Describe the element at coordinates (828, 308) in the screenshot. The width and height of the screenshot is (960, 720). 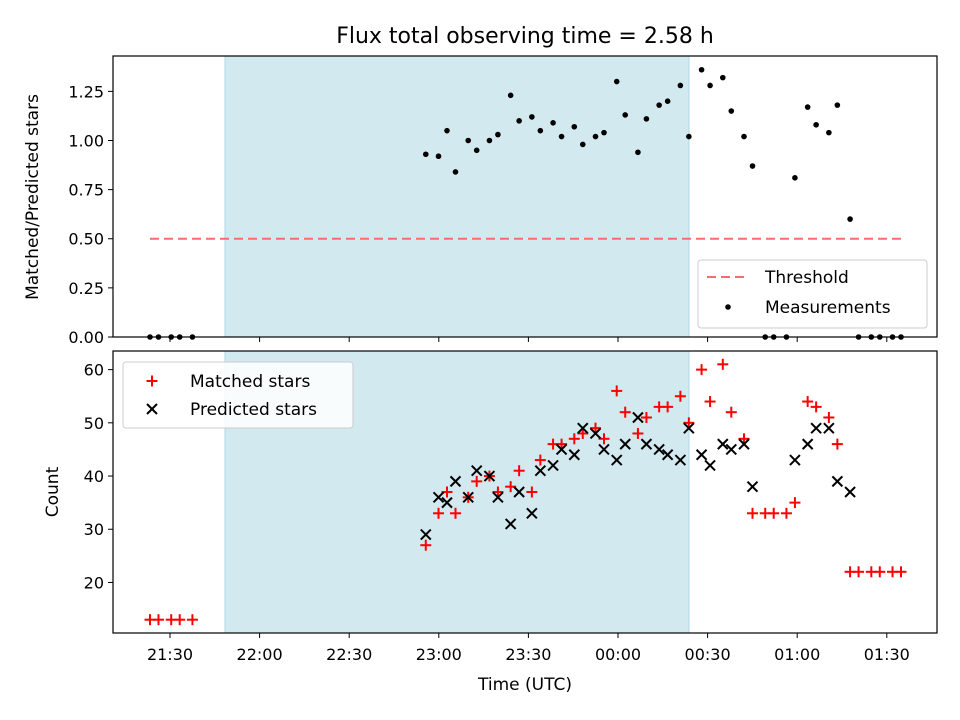
I see `legend-measurements-label: Measurements` at that location.